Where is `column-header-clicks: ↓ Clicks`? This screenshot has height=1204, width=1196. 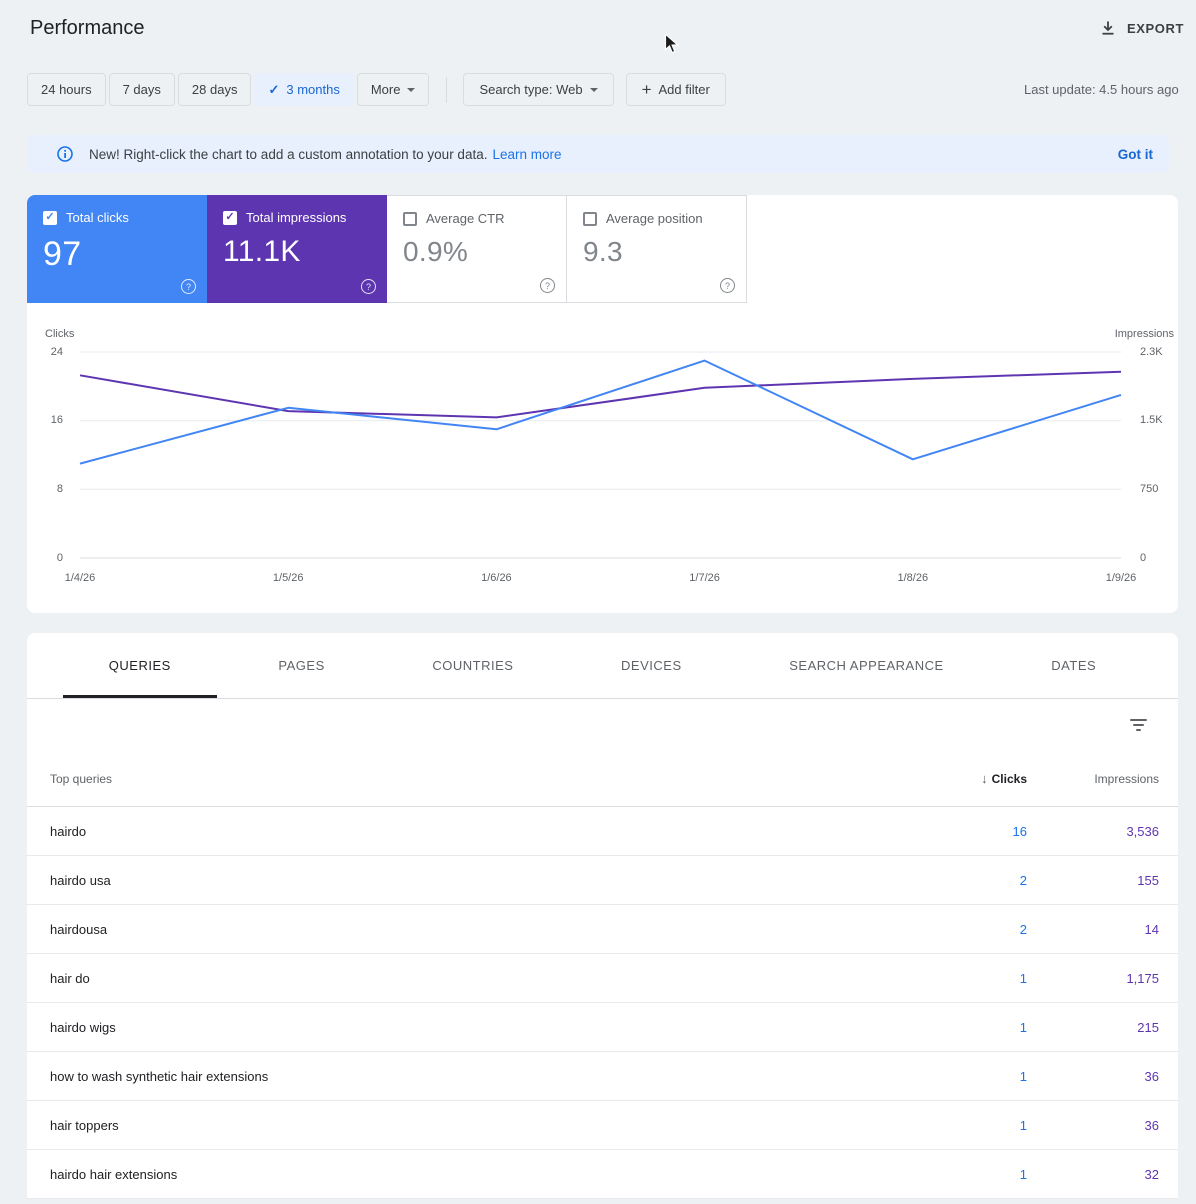 column-header-clicks: ↓ Clicks is located at coordinates (967, 778).